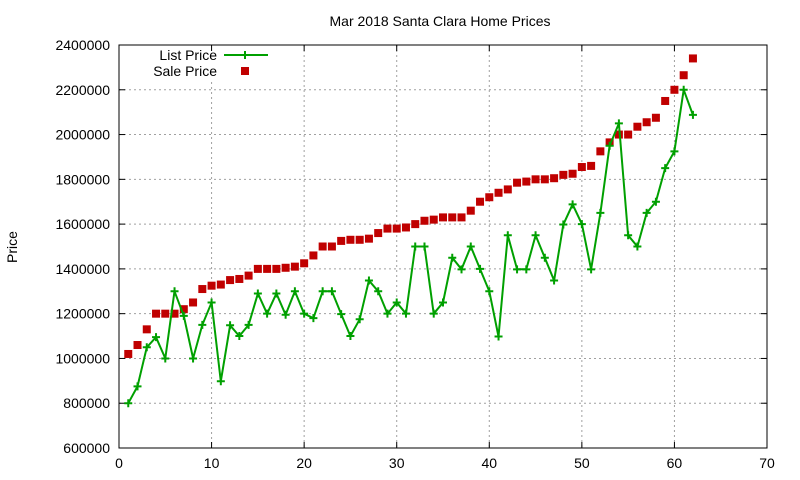  Describe the element at coordinates (82, 45) in the screenshot. I see `y-tick-label: 2400000` at that location.